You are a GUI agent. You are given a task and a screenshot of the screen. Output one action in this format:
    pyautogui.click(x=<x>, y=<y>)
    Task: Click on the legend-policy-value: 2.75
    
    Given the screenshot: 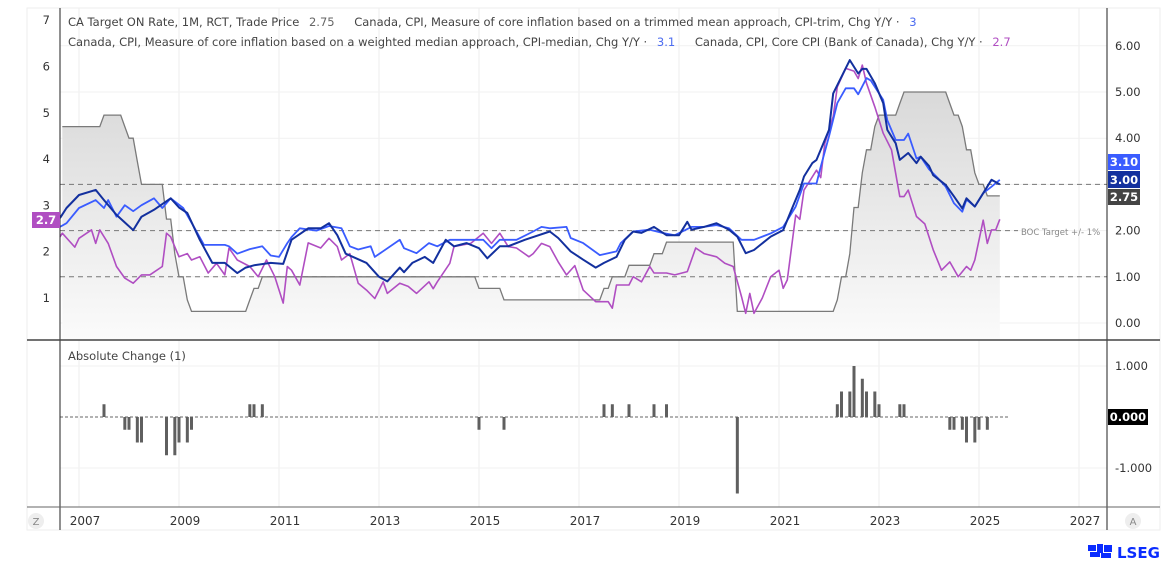 What is the action you would take?
    pyautogui.click(x=322, y=22)
    